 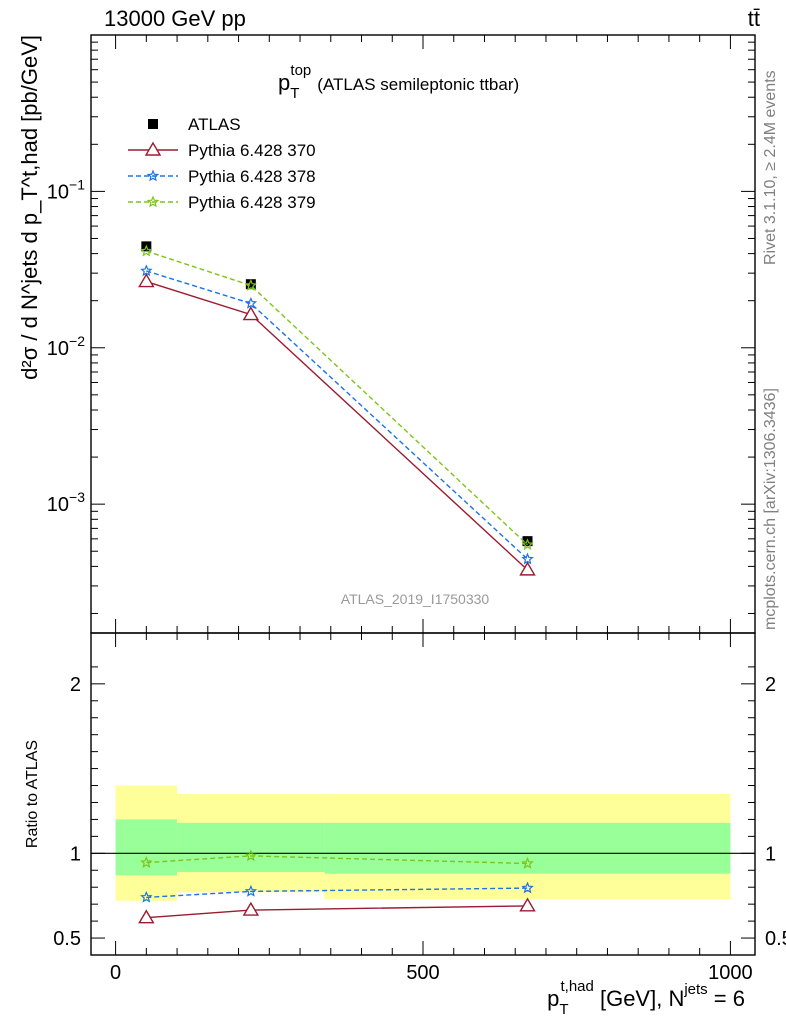 I want to click on ratio-y-tick-label-right-2: 2, so click(x=770, y=685).